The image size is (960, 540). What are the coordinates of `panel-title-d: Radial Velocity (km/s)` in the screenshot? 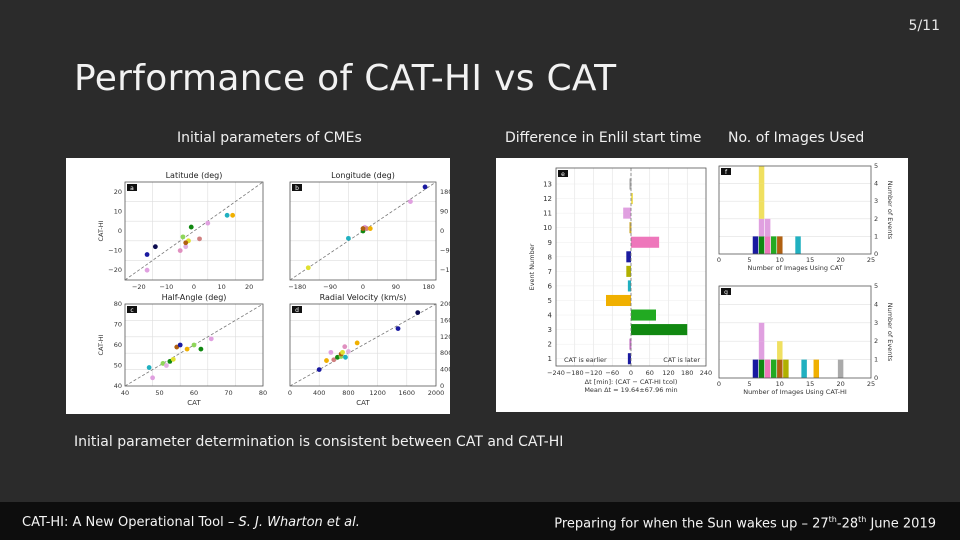 It's located at (363, 297).